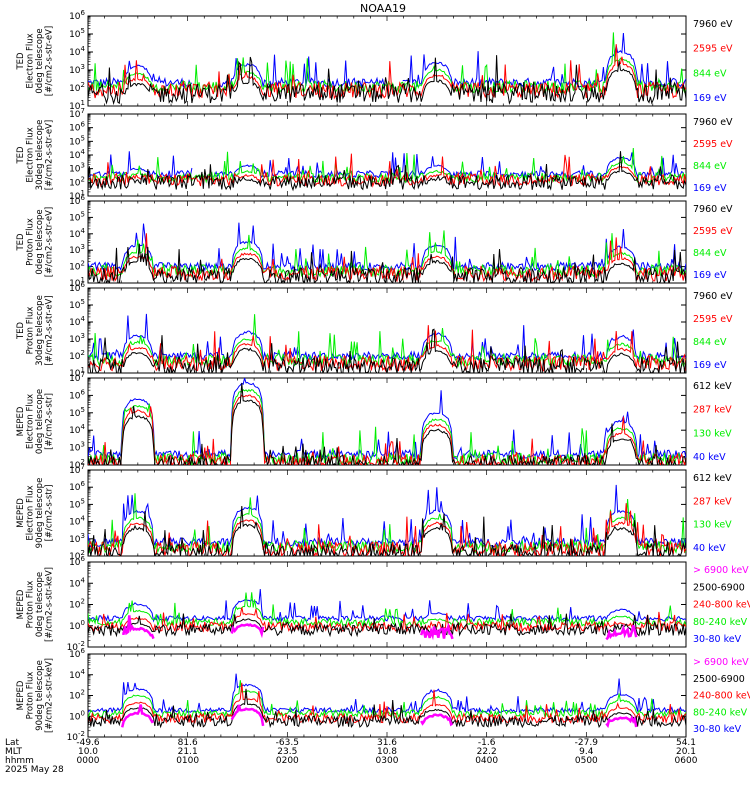  What do you see at coordinates (709, 548) in the screenshot?
I see `legend-entry: 40 keV` at bounding box center [709, 548].